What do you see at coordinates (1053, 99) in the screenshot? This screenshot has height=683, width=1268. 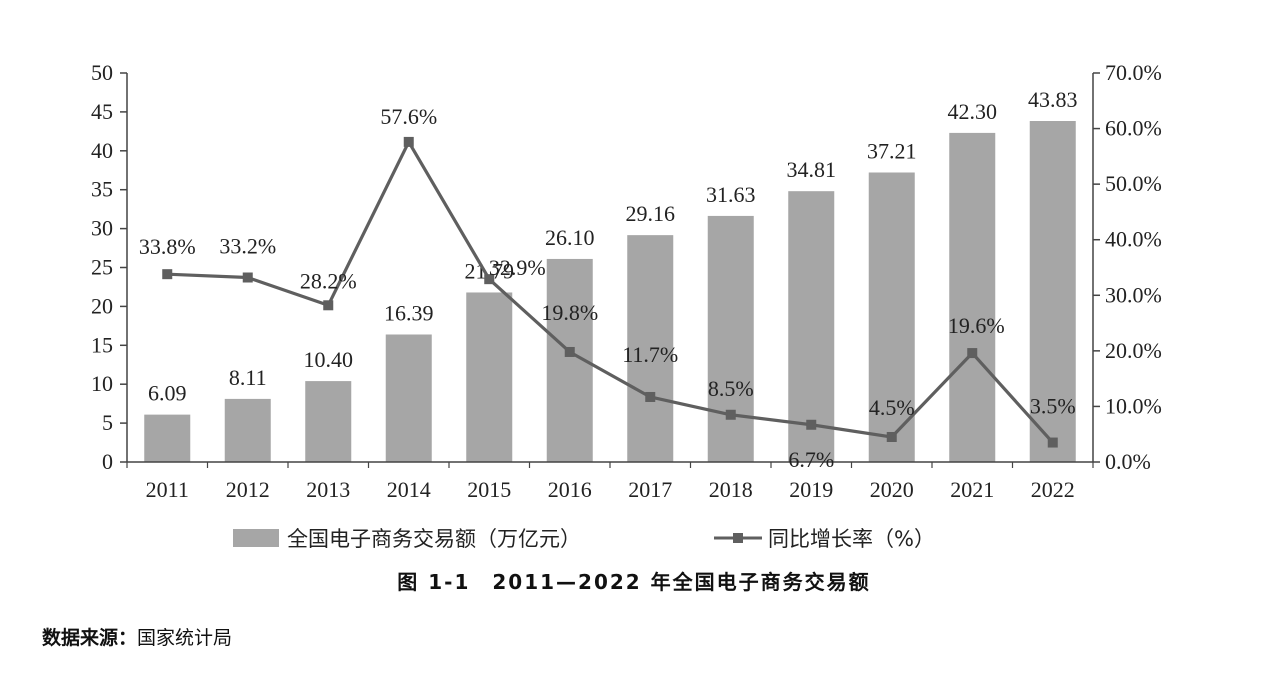 I see `bar-value-label: 43.83` at bounding box center [1053, 99].